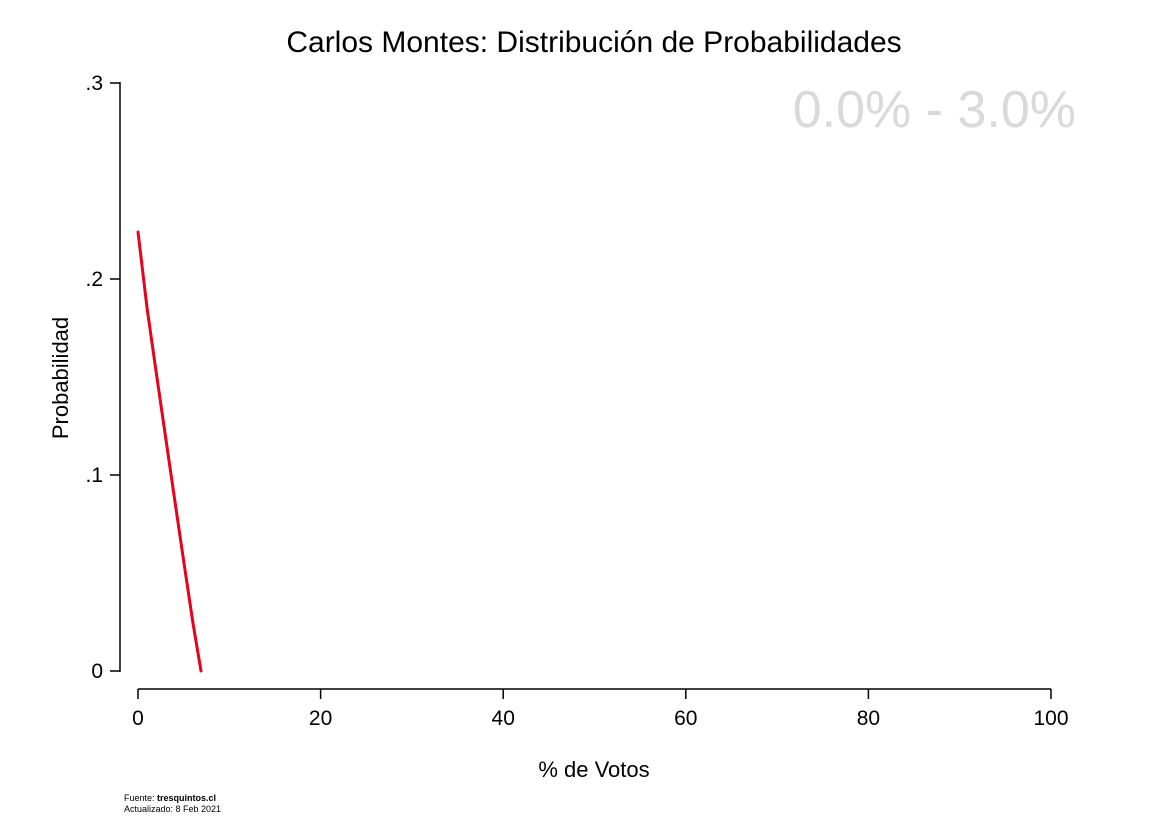  Describe the element at coordinates (94, 83) in the screenshot. I see `y-tick-label: .3` at that location.